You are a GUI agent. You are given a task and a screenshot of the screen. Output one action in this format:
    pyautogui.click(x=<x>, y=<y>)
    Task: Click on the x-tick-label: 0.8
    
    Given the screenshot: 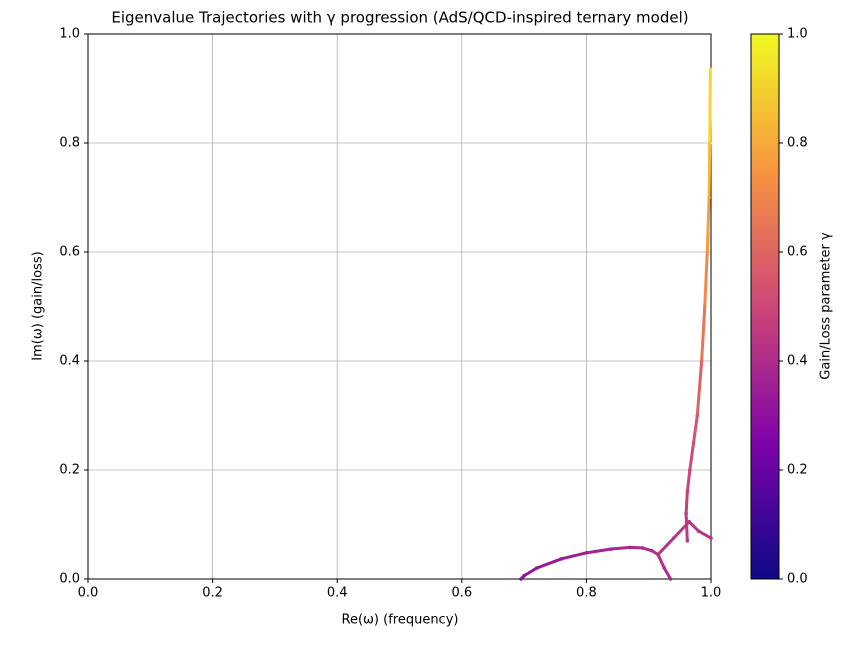 What is the action you would take?
    pyautogui.click(x=586, y=593)
    